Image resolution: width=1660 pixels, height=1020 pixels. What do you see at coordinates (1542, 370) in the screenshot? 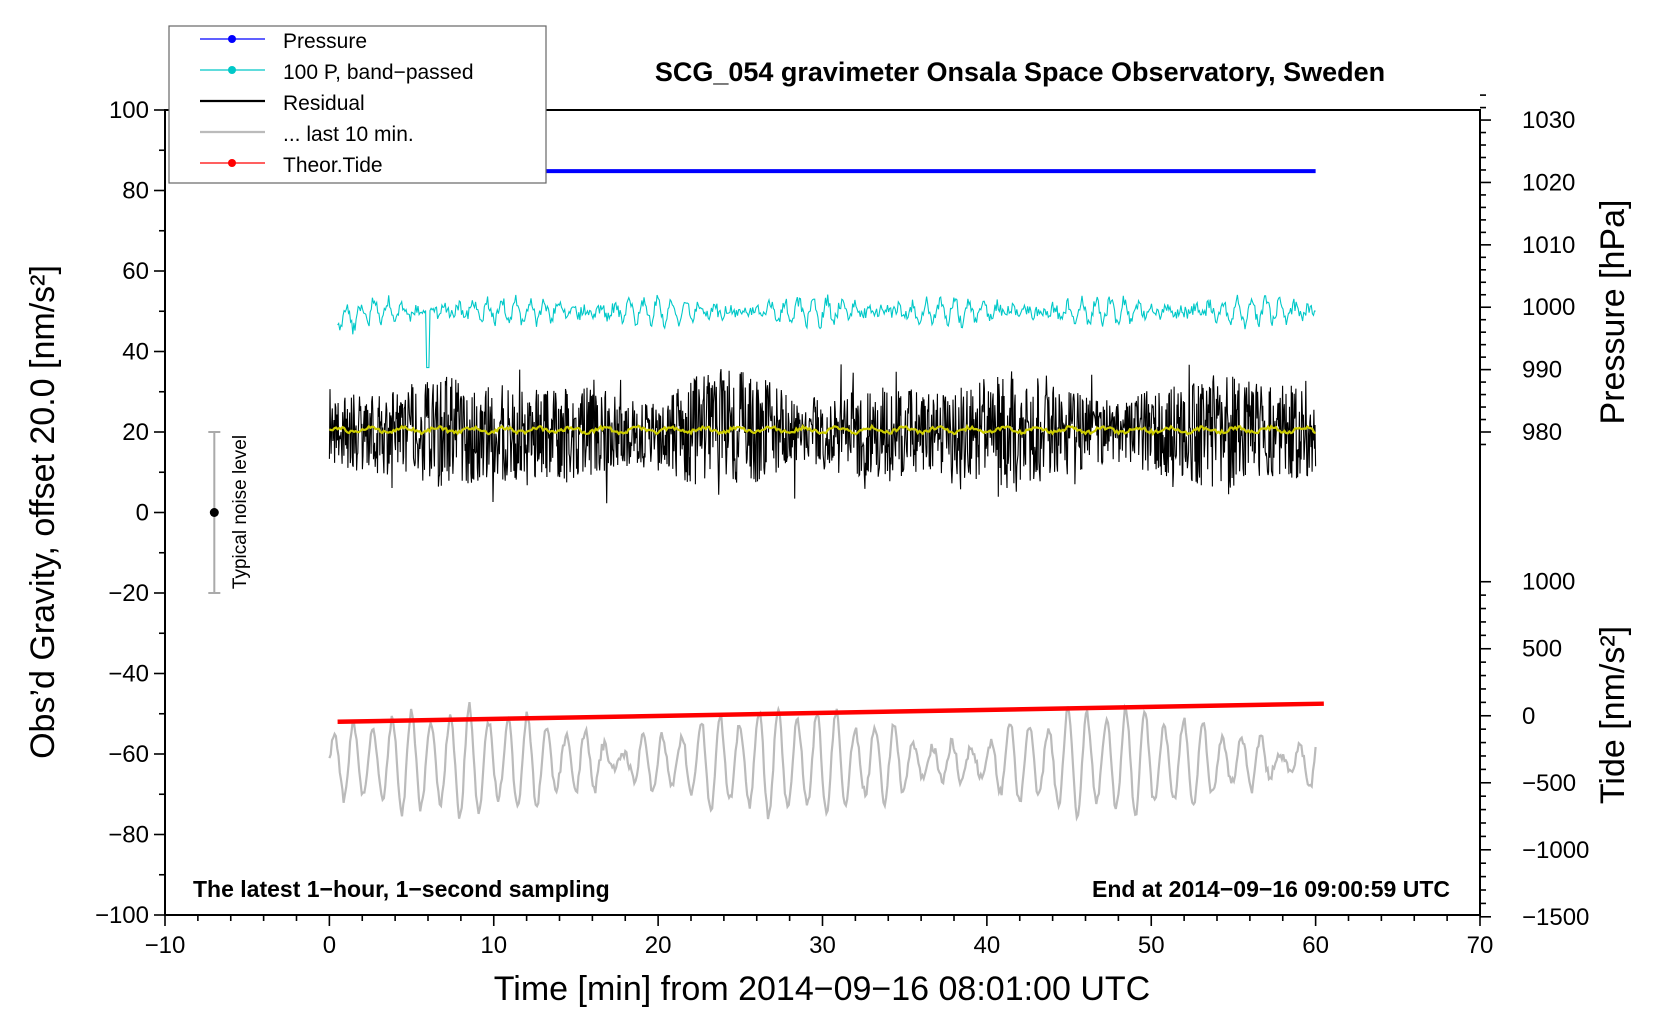
I see `pressure-tick-label: 990` at bounding box center [1542, 370].